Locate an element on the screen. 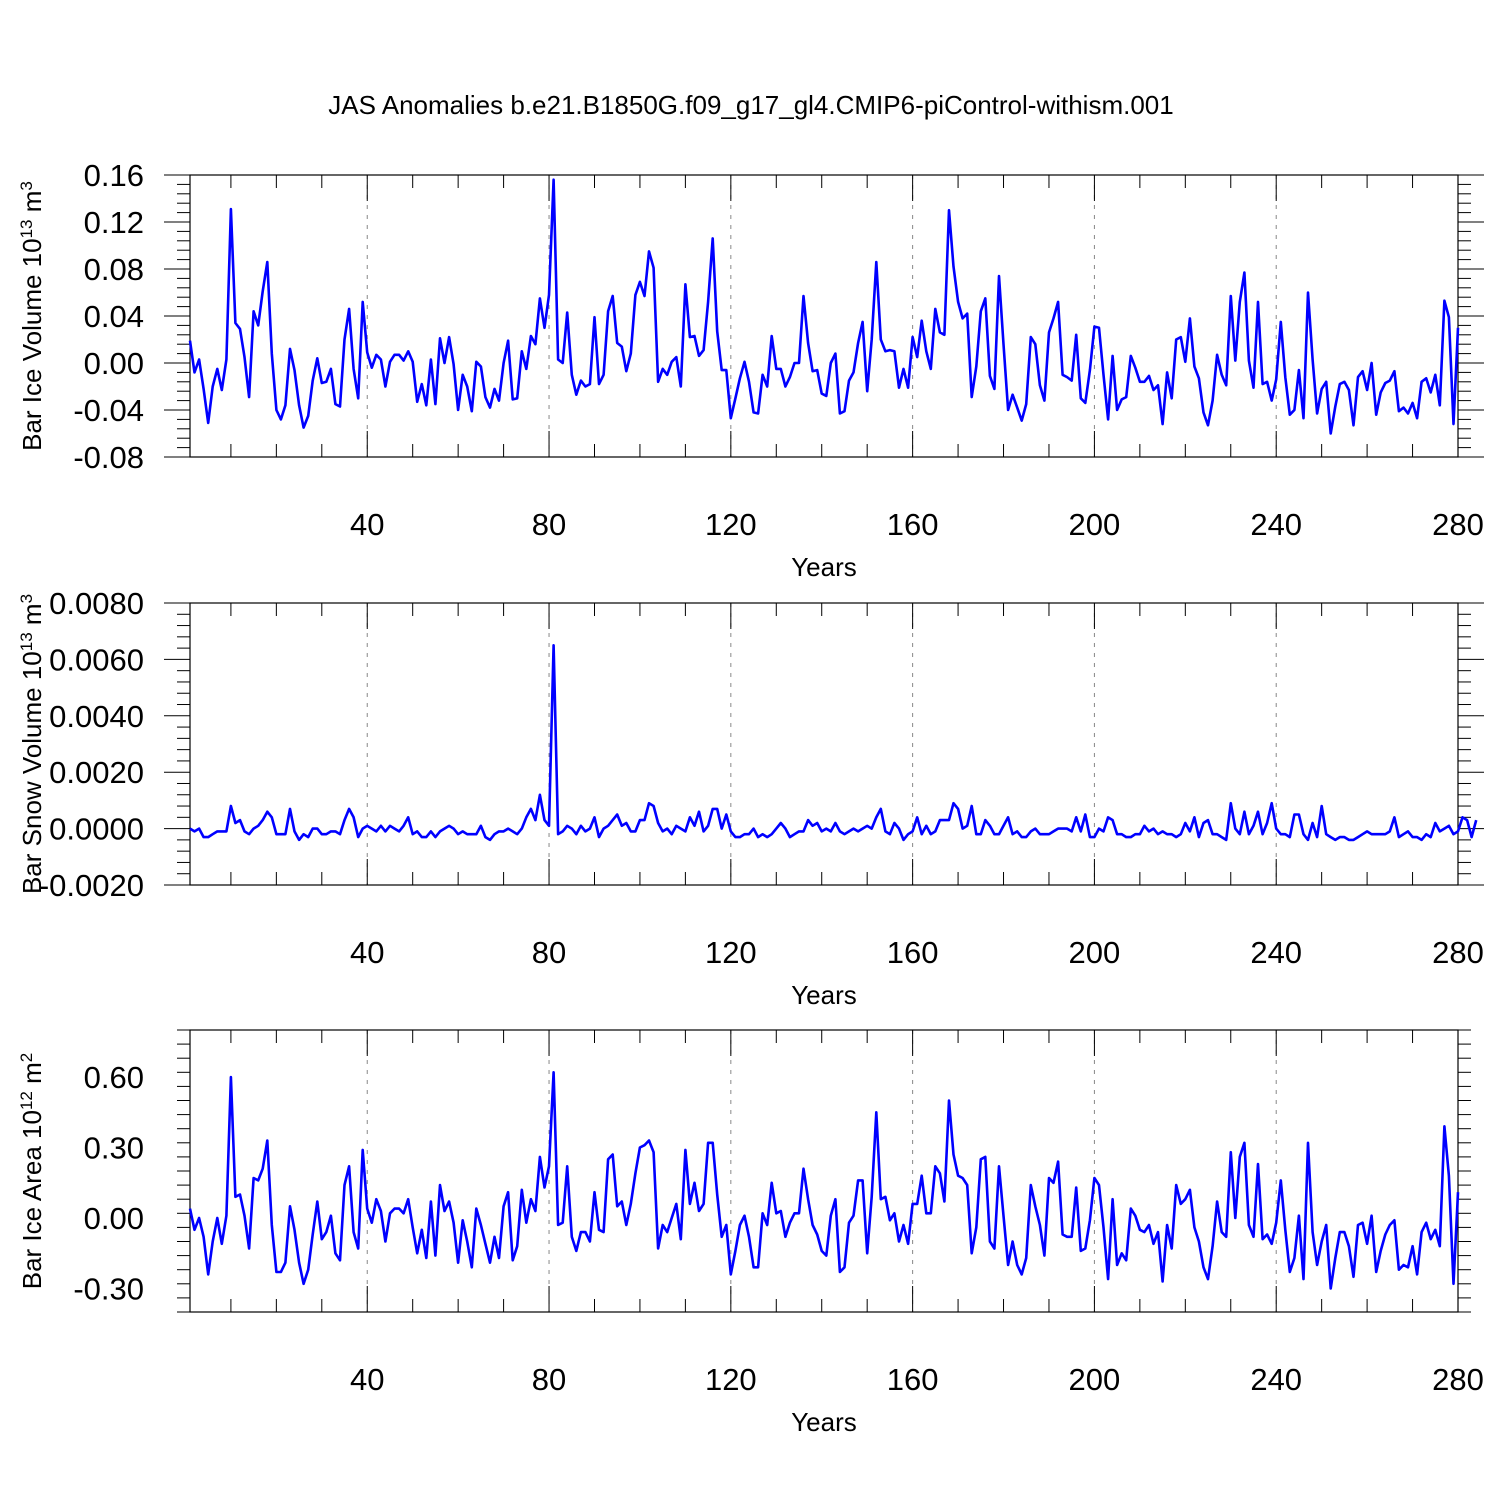 This screenshot has height=1500, width=1500. y-axis-title: Bar Ice Volume 1013 m3 is located at coordinates (32, 316).